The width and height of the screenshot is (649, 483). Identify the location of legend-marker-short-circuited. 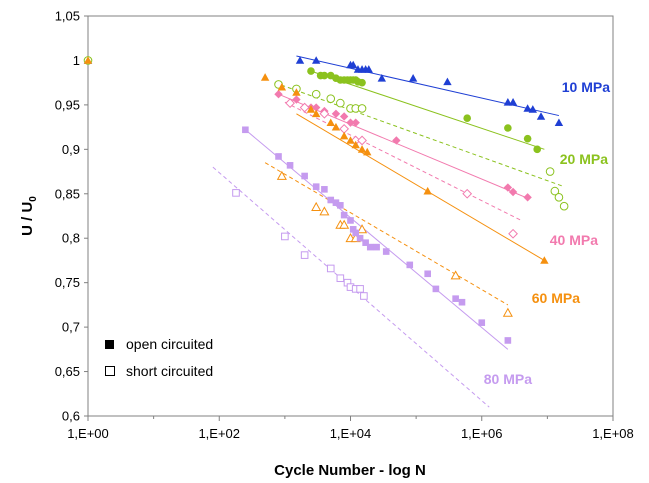
(110, 371).